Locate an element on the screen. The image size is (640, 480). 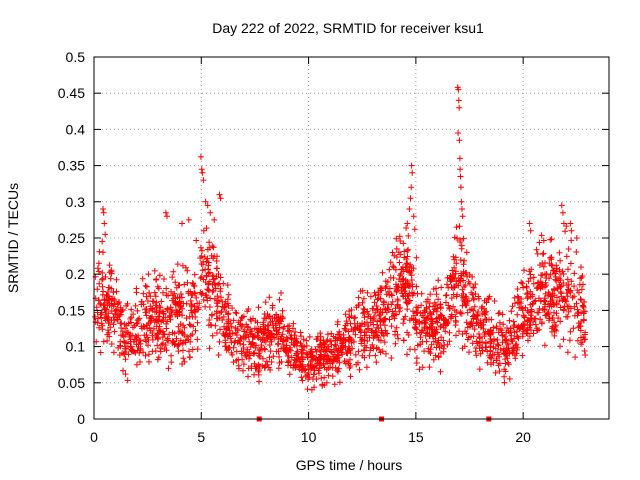
y-tick-label: 0.2 is located at coordinates (76, 274).